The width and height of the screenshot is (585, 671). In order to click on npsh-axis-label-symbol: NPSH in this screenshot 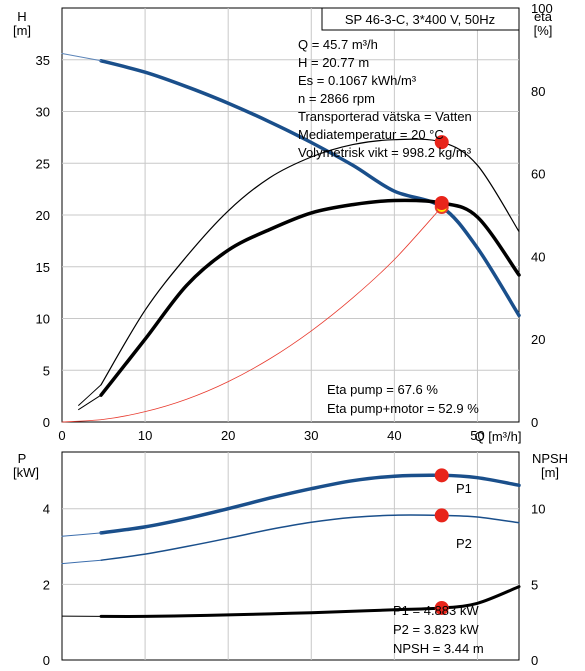, I will do `click(550, 458)`.